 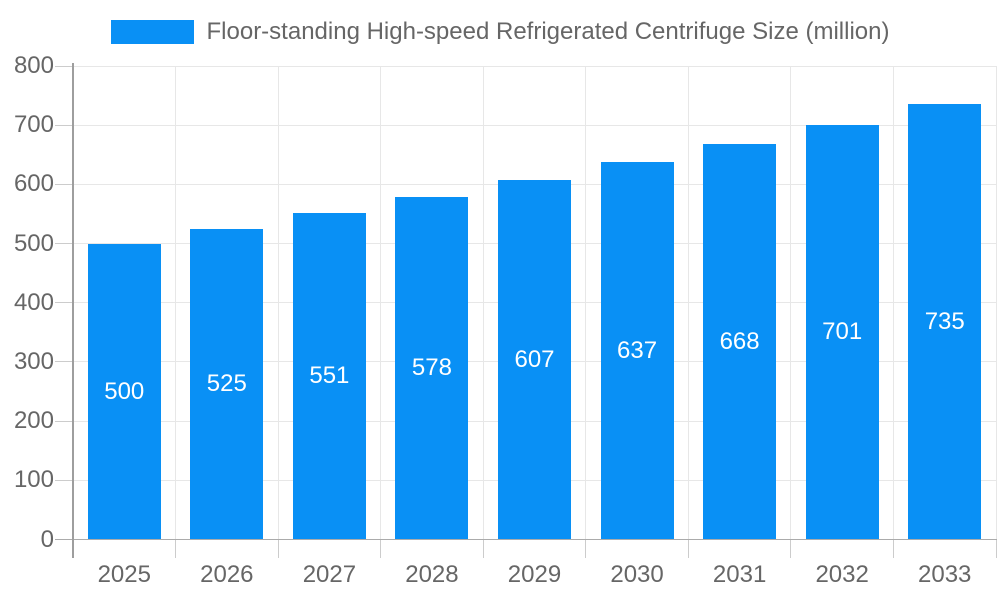 I want to click on y-axis-line, so click(x=73, y=310).